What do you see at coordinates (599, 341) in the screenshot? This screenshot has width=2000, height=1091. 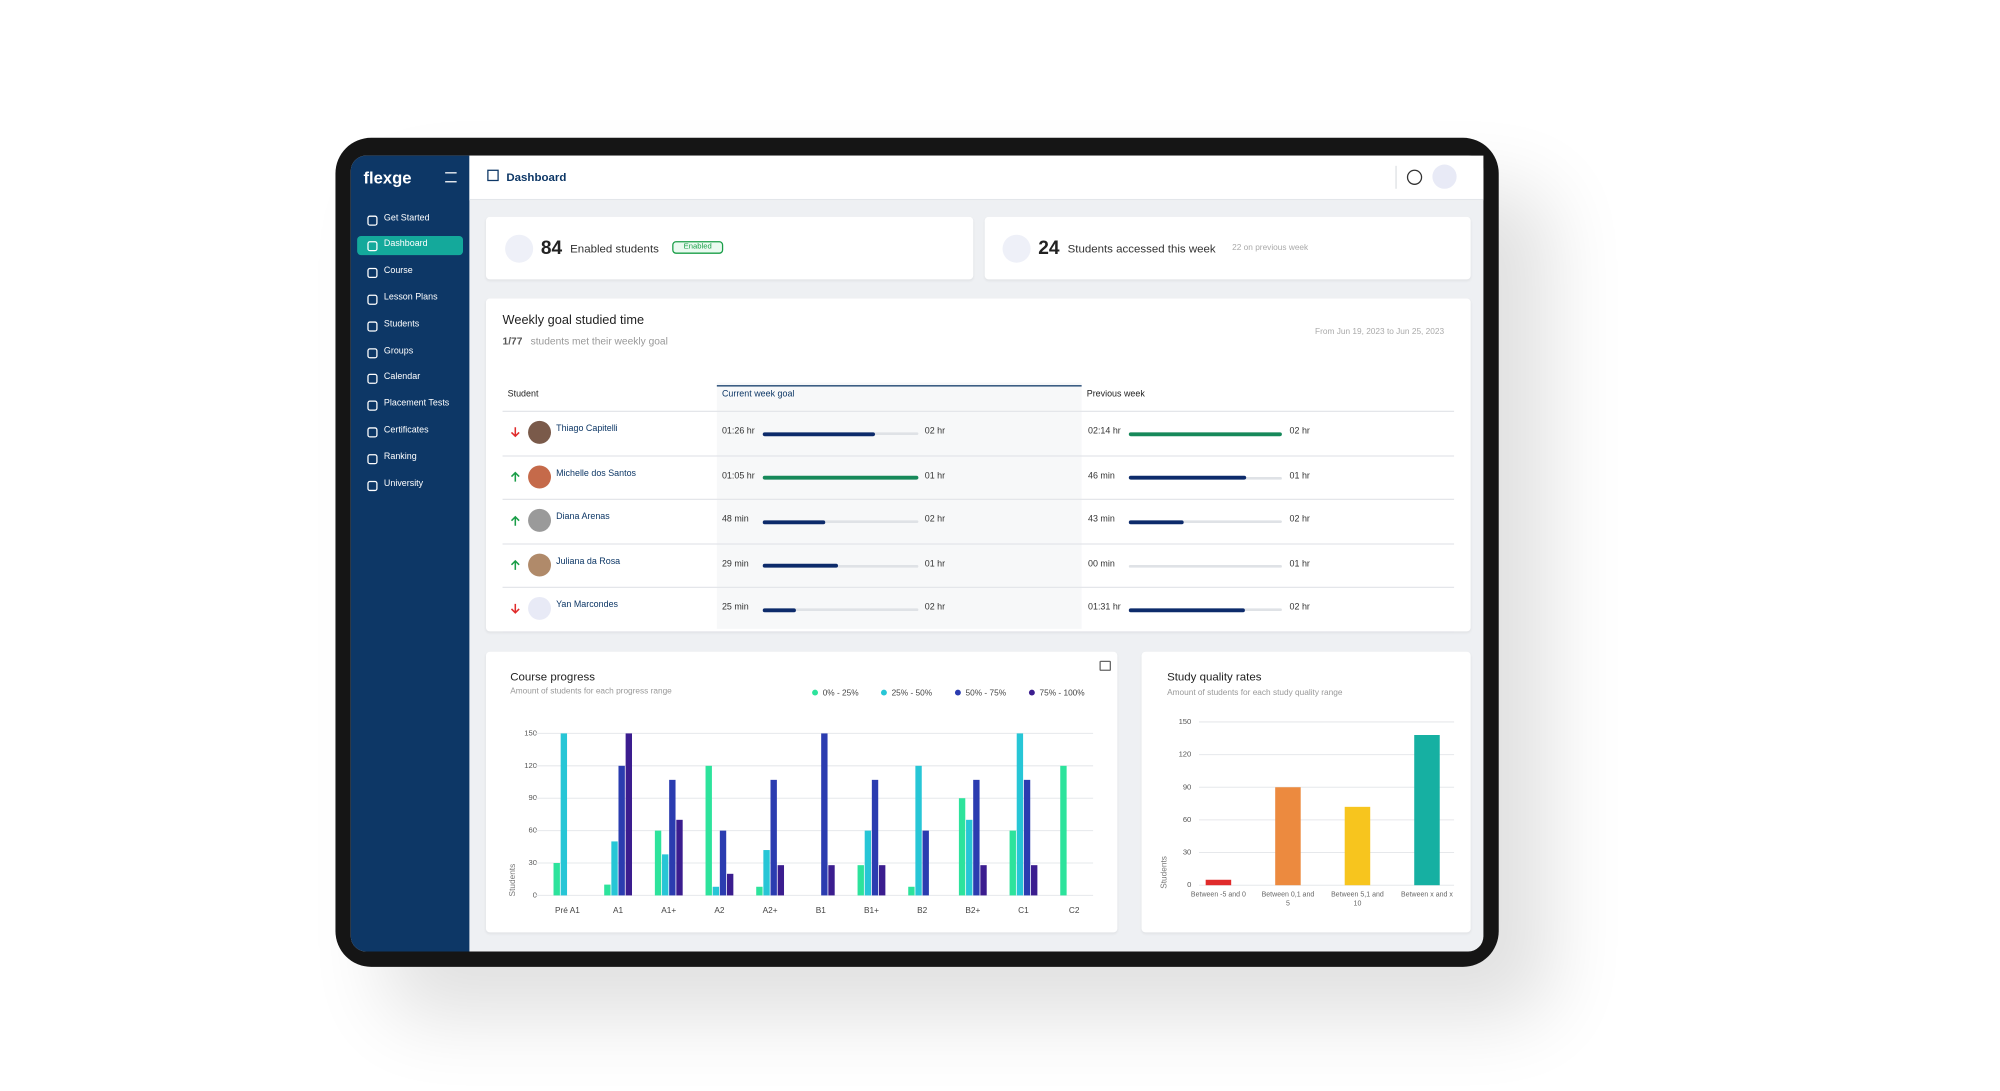 I see `weekly-subtitle: students met their weekly goal` at bounding box center [599, 341].